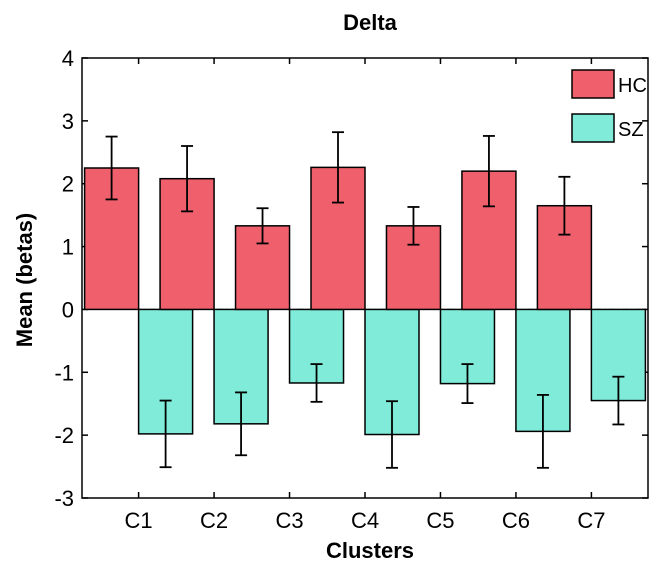  What do you see at coordinates (593, 128) in the screenshot?
I see `legend-swatch-sz` at bounding box center [593, 128].